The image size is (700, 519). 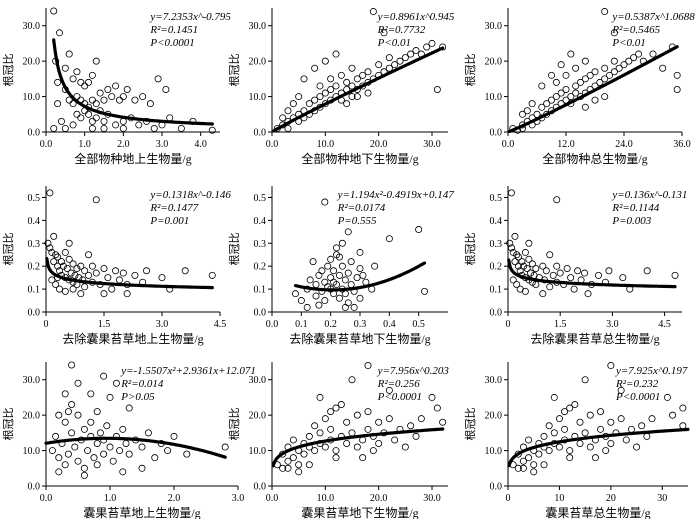 I want to click on x-tick-label: 2.0, so click(x=174, y=498).